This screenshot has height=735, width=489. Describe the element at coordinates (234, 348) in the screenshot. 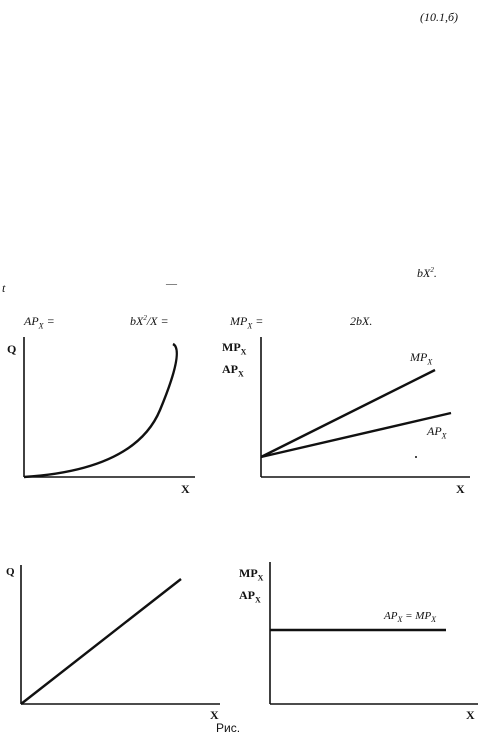

I see `top-right-y-label-mp: MPX` at that location.